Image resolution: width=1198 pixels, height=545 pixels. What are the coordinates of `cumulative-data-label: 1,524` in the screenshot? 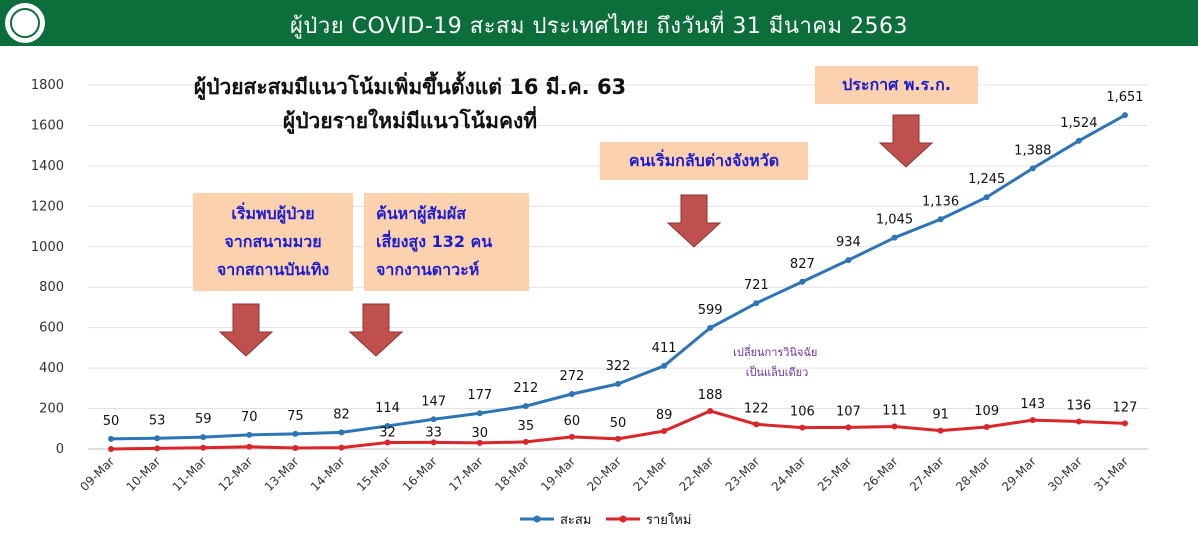 It's located at (1078, 123).